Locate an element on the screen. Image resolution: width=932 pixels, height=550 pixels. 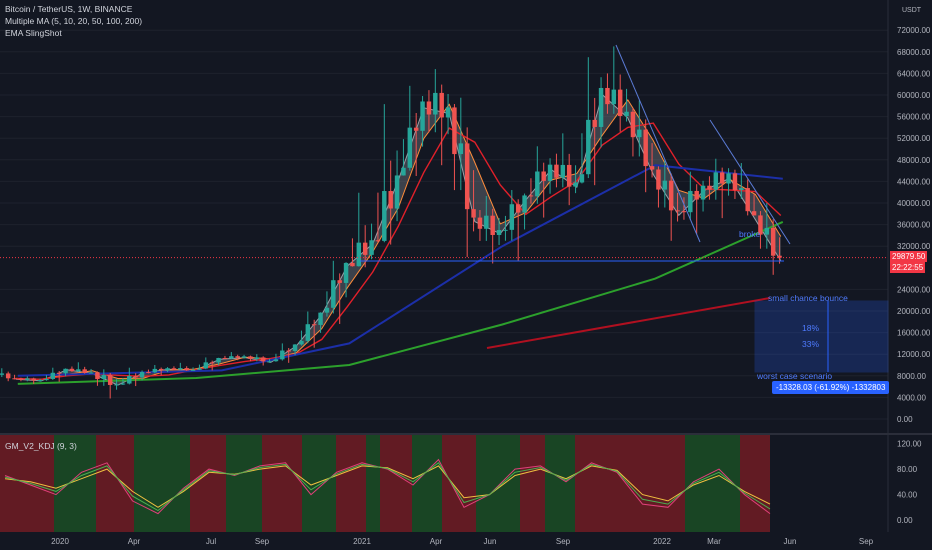
price-tick-10: 32000.00 is located at coordinates (914, 246).